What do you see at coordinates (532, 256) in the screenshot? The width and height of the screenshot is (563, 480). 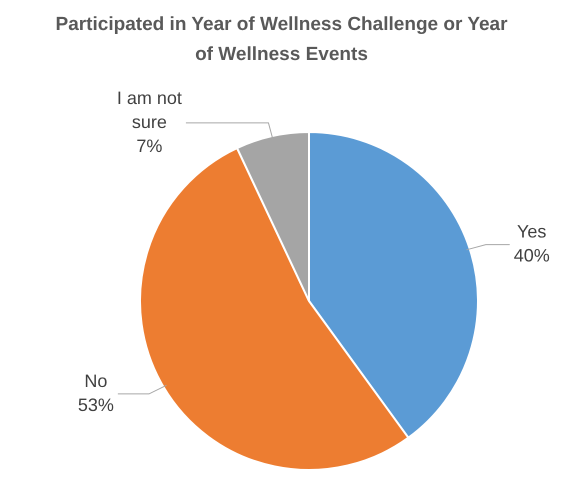 I see `data-label: 40%` at bounding box center [532, 256].